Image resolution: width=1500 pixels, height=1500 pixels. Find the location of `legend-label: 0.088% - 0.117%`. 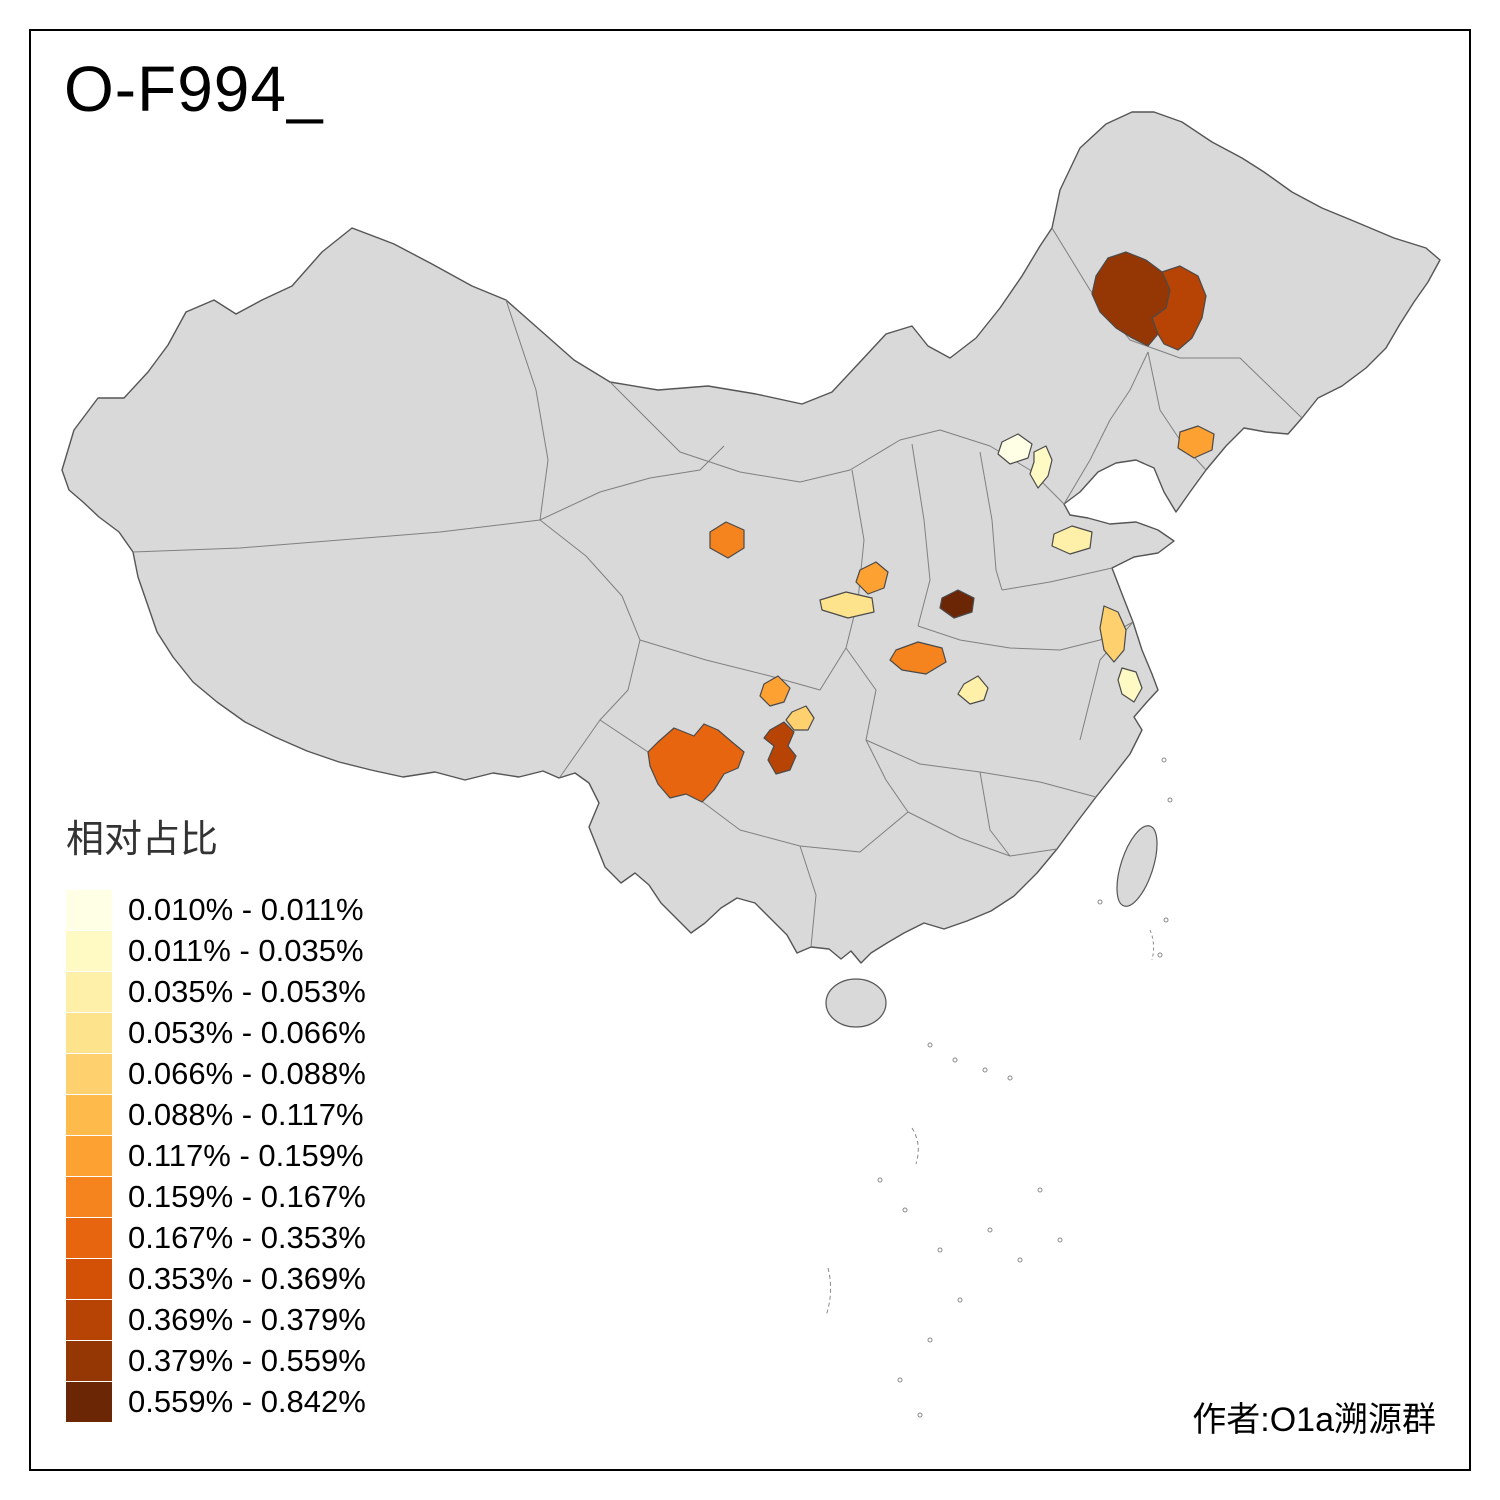

legend-label: 0.088% - 0.117% is located at coordinates (246, 1114).